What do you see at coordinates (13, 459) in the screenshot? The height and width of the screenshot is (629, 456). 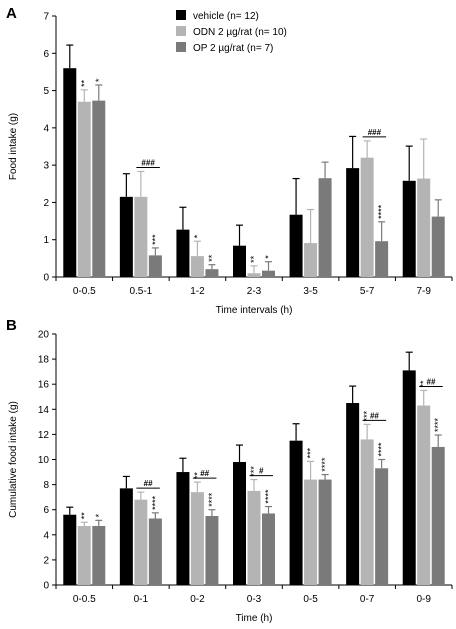 I see `y-axis-title: Cumulative food intake (g)` at bounding box center [13, 459].